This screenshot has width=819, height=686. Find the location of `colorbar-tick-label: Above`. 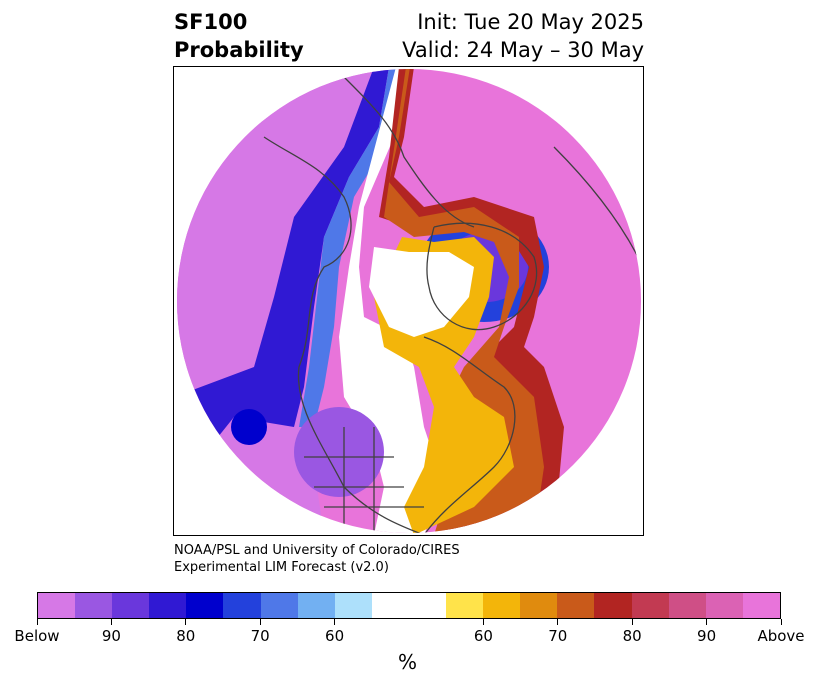

colorbar-tick-label: Above is located at coordinates (781, 636).